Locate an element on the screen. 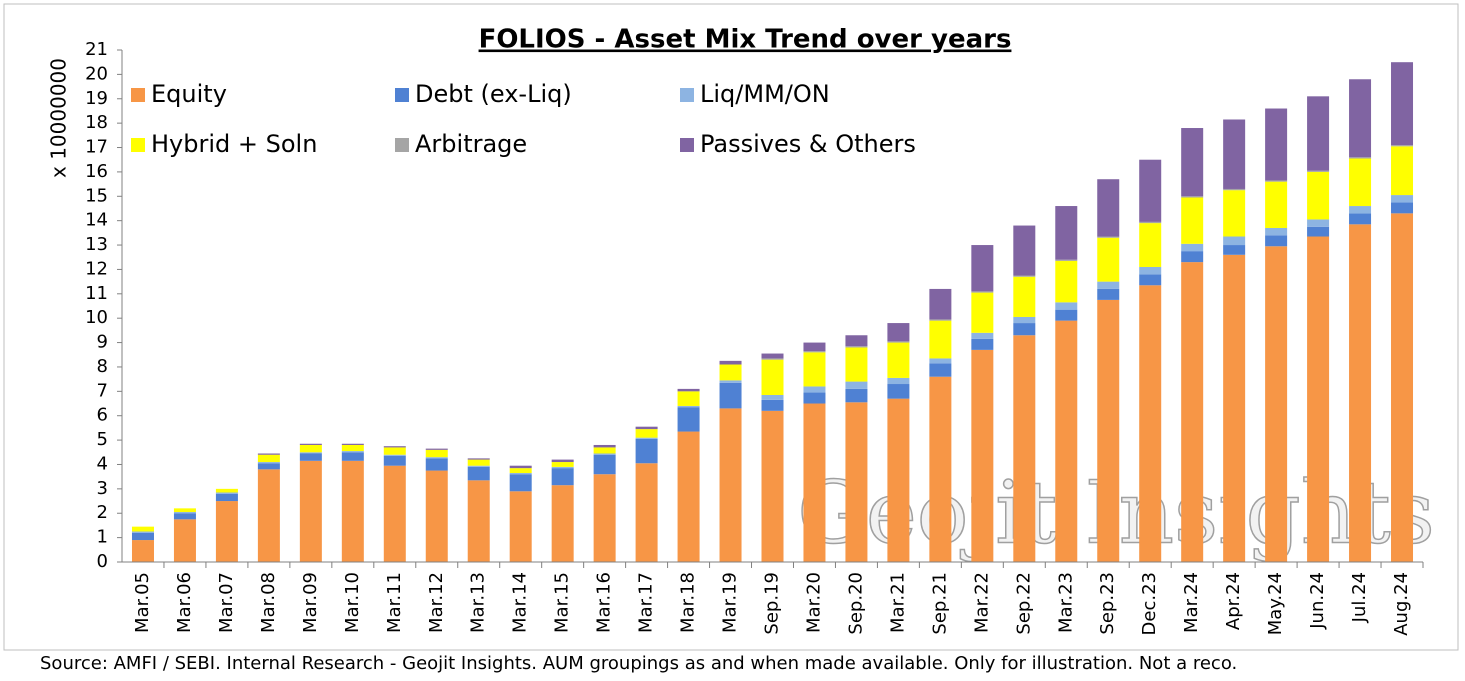 This screenshot has height=681, width=1465. x-tick-label: Mar.21 is located at coordinates (897, 602).